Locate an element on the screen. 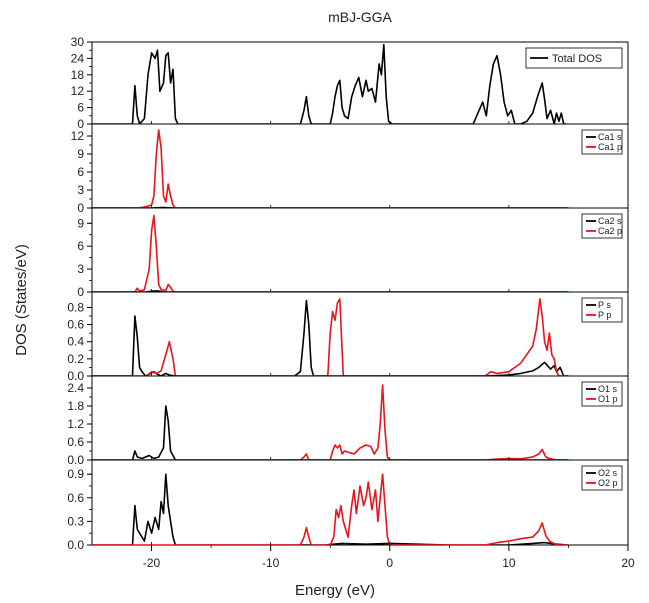 This screenshot has height=603, width=649. y-tick-label: 18 is located at coordinates (78, 75).